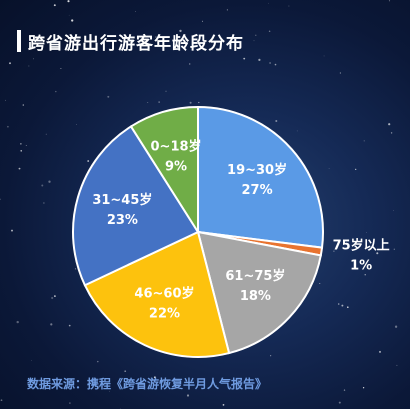  Describe the element at coordinates (122, 220) in the screenshot. I see `slice-percent-label: 23%` at that location.